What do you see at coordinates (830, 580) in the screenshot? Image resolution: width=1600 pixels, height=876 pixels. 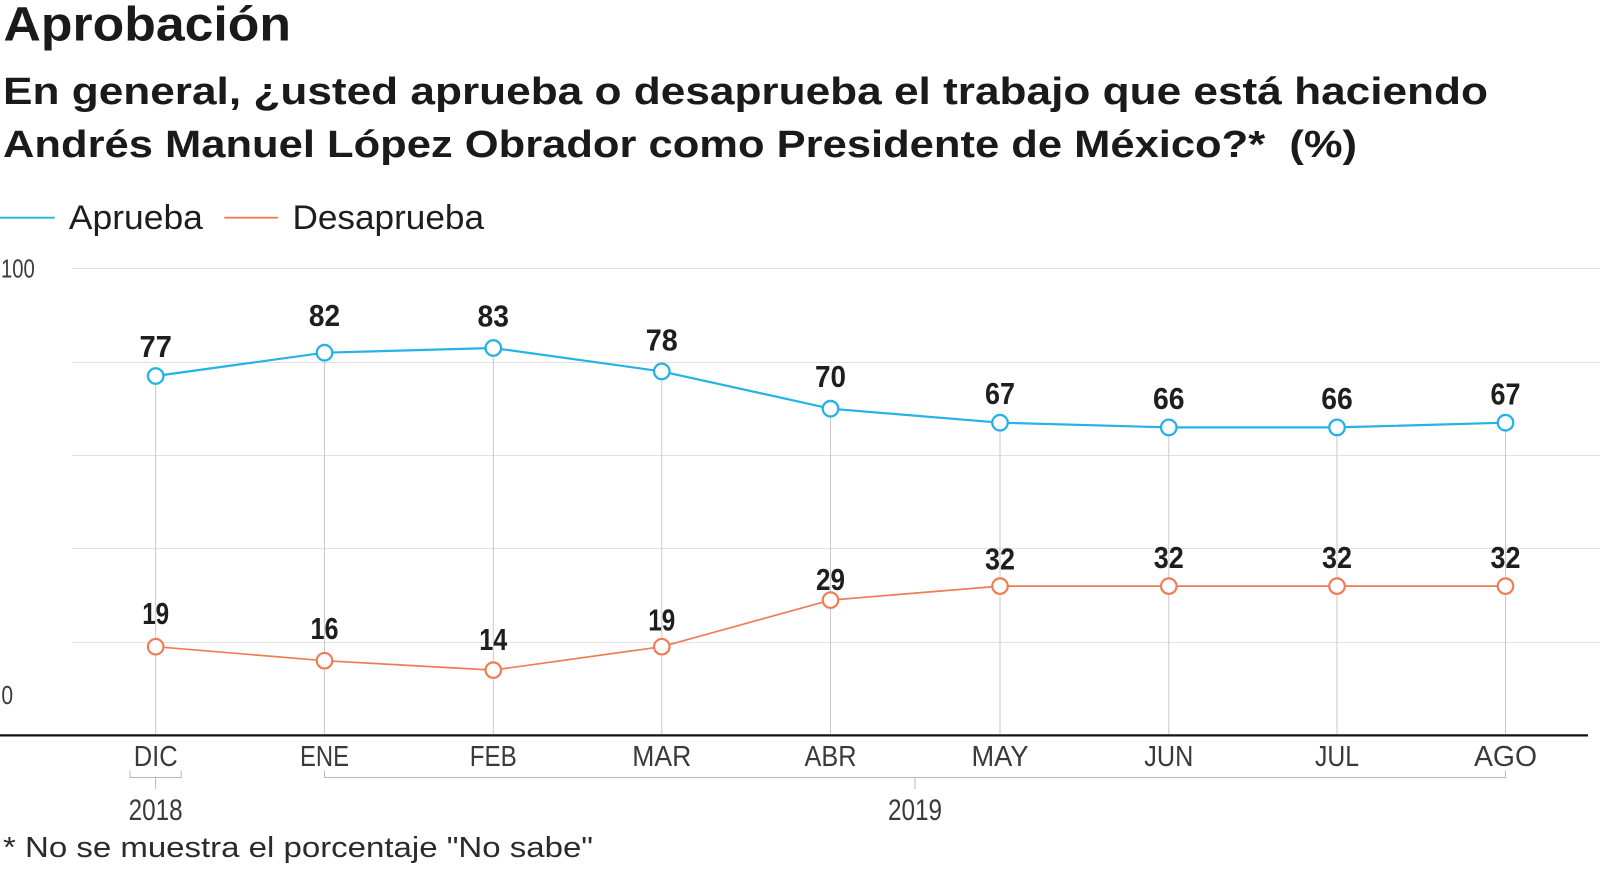 I see `svg-text: 29` at bounding box center [830, 580].